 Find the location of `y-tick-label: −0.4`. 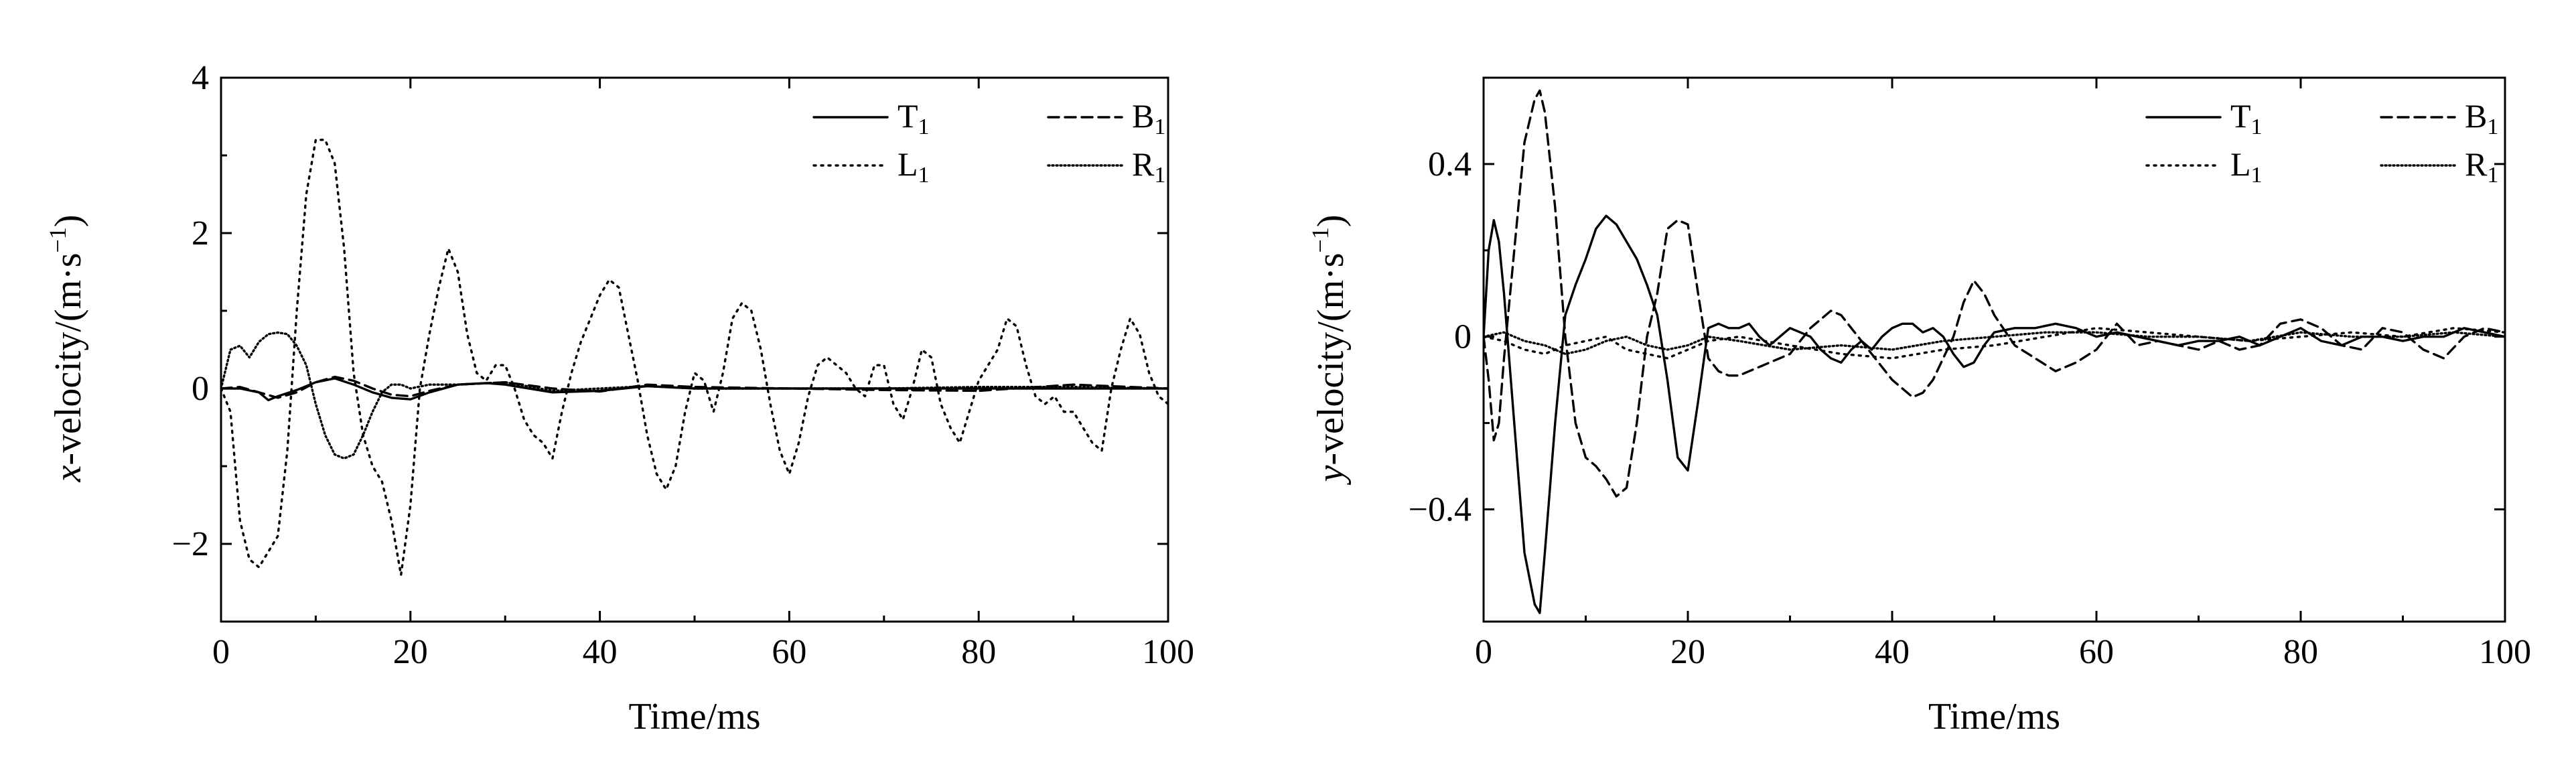

y-tick-label: −0.4 is located at coordinates (1440, 509).